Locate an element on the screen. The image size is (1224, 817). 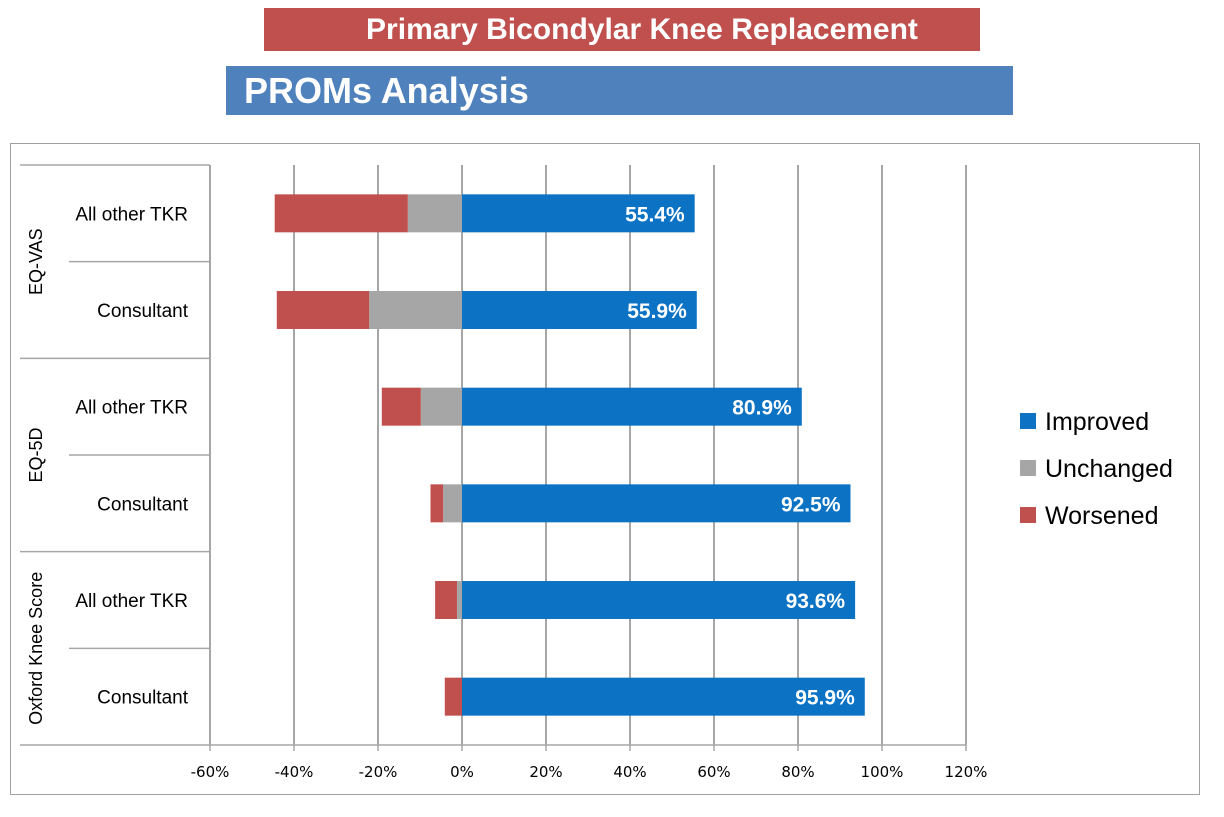
chart-subtitle: PROMs Analysis is located at coordinates (619, 90).